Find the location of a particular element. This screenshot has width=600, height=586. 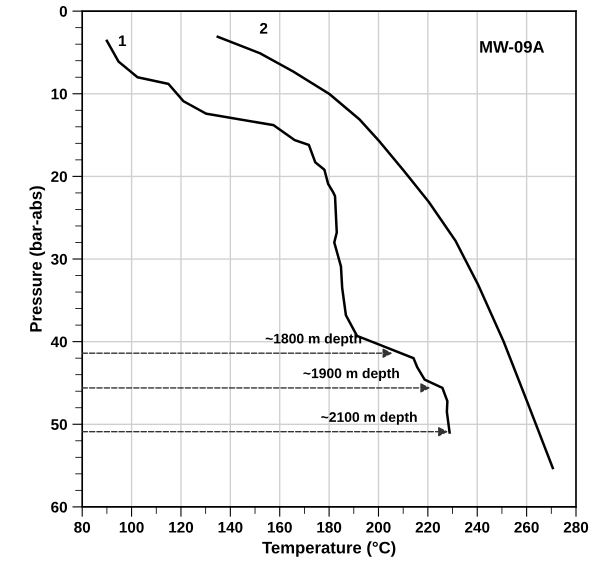

annotation: ~2100 m depth is located at coordinates (369, 418).